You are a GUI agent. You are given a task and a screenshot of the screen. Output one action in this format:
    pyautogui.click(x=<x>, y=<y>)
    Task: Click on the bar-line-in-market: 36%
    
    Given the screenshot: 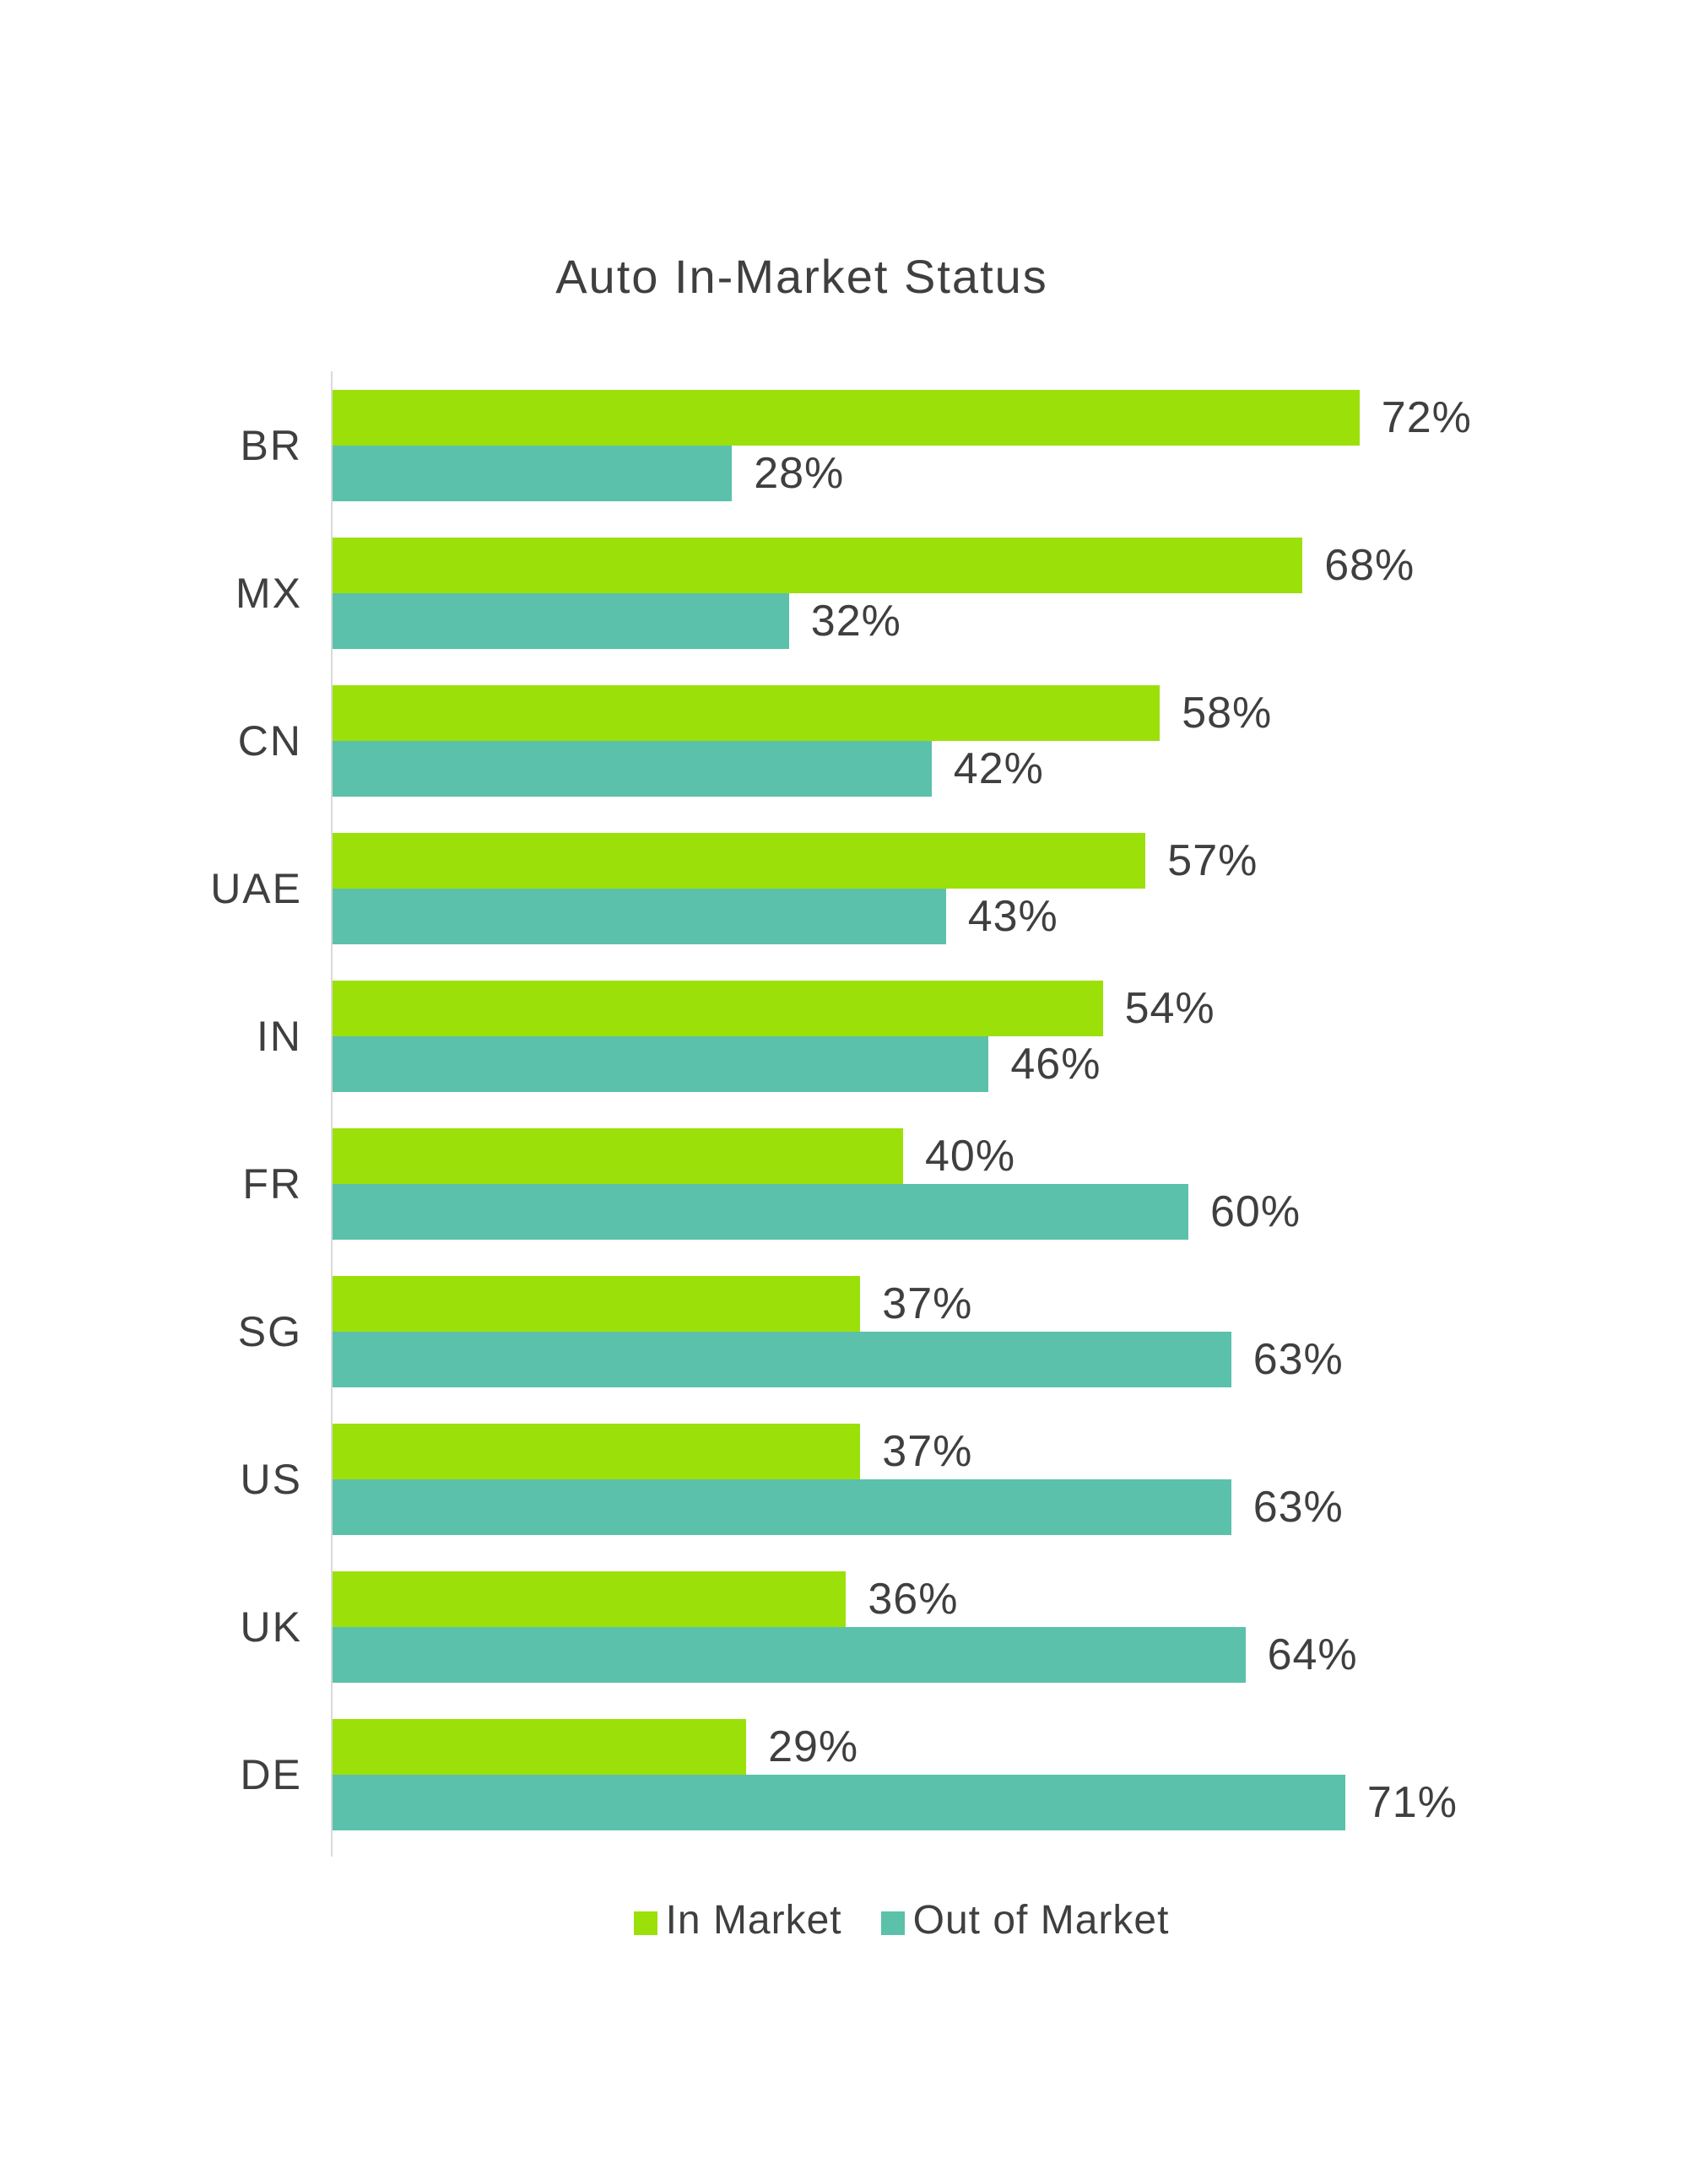 What is the action you would take?
    pyautogui.click(x=845, y=1599)
    